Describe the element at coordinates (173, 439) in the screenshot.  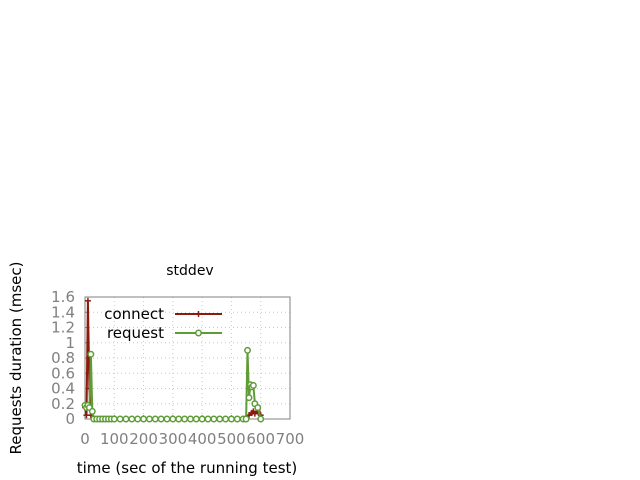
I see `x-tick-label: 300` at that location.